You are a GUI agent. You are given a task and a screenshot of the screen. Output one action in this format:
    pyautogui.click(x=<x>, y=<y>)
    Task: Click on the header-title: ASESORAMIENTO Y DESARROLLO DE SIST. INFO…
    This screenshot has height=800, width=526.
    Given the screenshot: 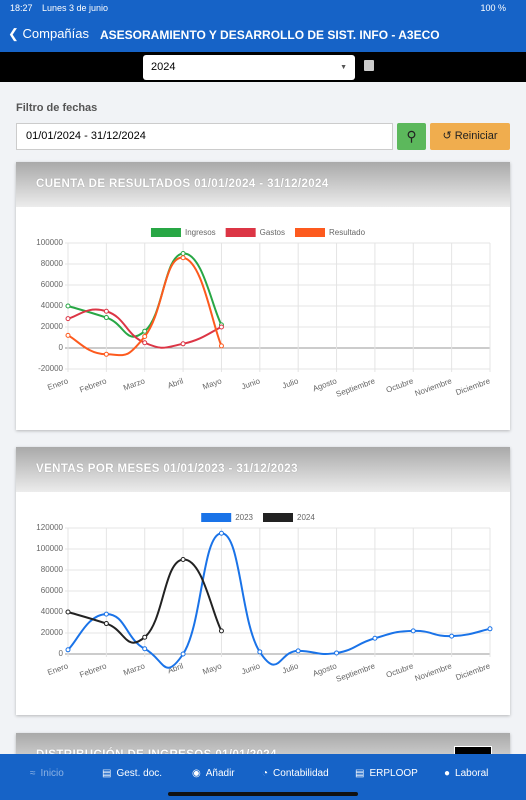 What is the action you would take?
    pyautogui.click(x=270, y=35)
    